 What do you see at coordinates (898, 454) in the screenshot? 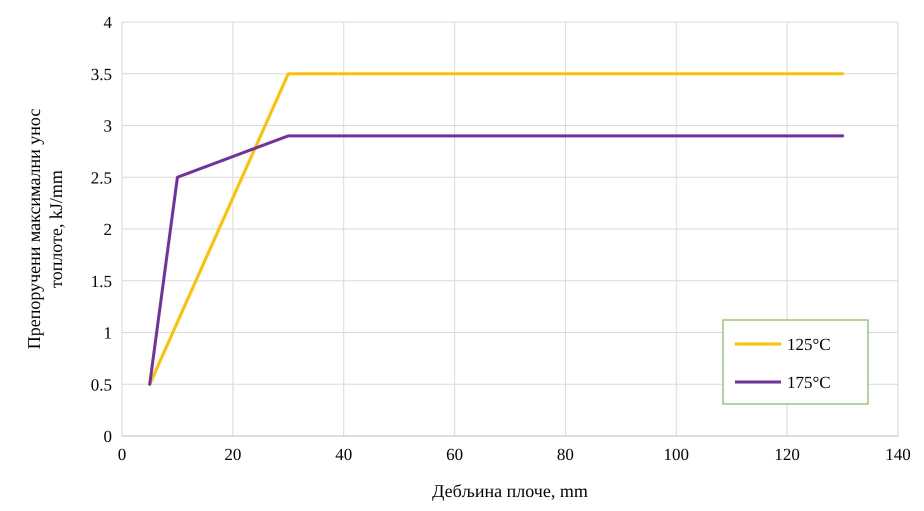
I see `x-tick-label: 140` at bounding box center [898, 454].